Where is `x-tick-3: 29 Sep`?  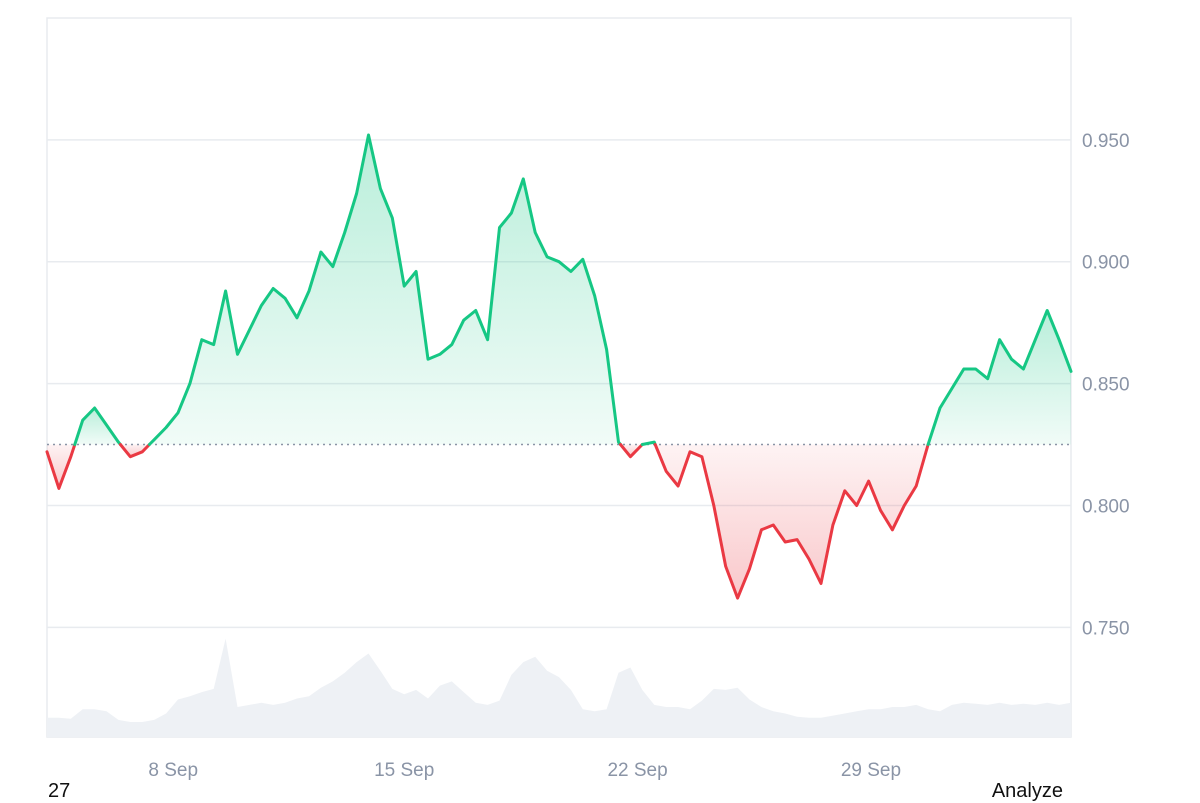
x-tick-3: 29 Sep is located at coordinates (871, 770).